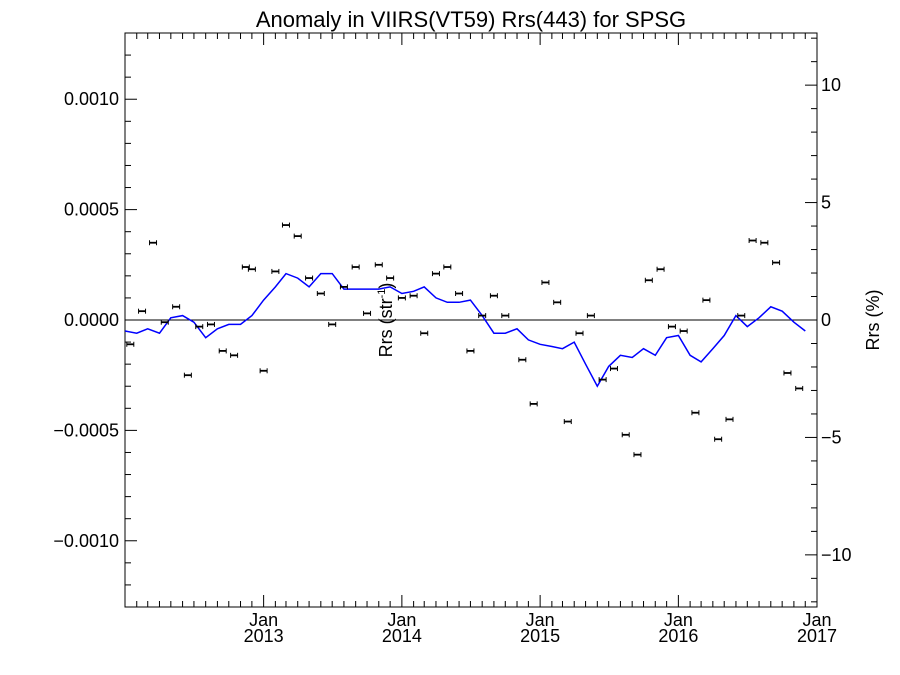 This screenshot has height=675, width=900. What do you see at coordinates (386, 320) in the screenshot?
I see `y-axis-label: Rrs (str-1)` at bounding box center [386, 320].